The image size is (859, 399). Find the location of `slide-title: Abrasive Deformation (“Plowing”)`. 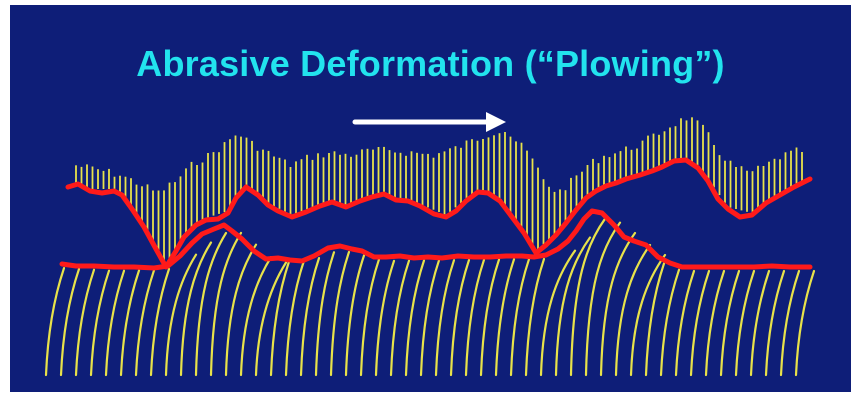

slide-title: Abrasive Deformation (“Plowing”) is located at coordinates (430, 63).